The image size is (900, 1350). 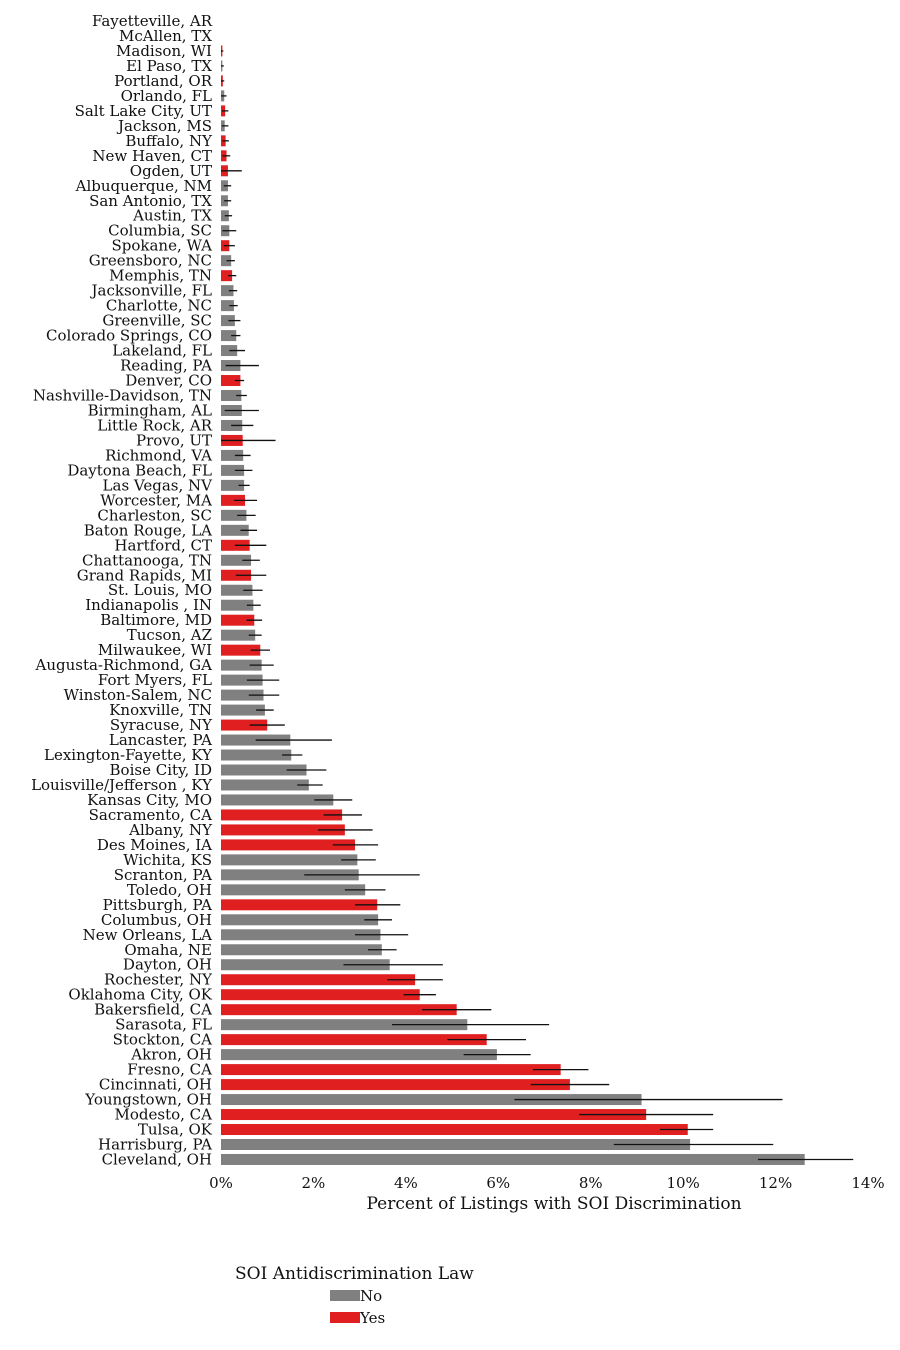 What do you see at coordinates (175, 1130) in the screenshot?
I see `category-label: Tulsa, OK` at bounding box center [175, 1130].